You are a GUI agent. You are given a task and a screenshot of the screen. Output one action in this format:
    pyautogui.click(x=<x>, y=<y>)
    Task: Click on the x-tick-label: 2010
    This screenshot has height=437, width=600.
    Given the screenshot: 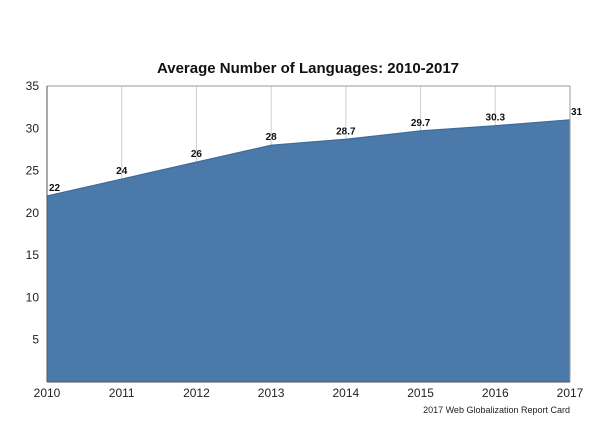 What is the action you would take?
    pyautogui.click(x=47, y=393)
    